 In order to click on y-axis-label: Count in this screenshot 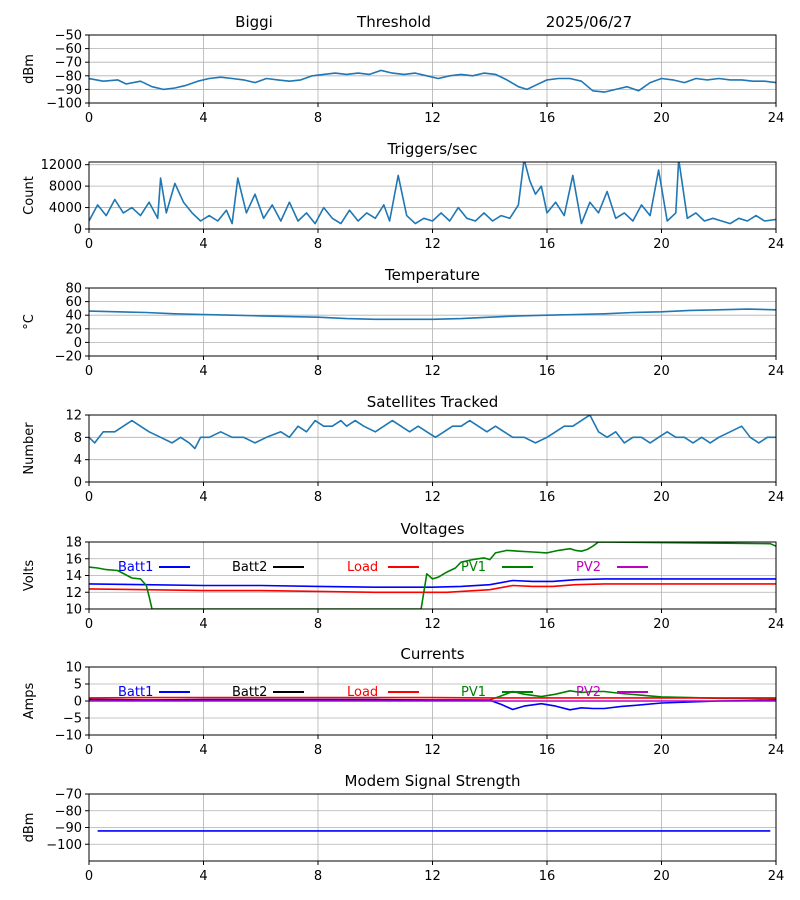, I will do `click(29, 195)`.